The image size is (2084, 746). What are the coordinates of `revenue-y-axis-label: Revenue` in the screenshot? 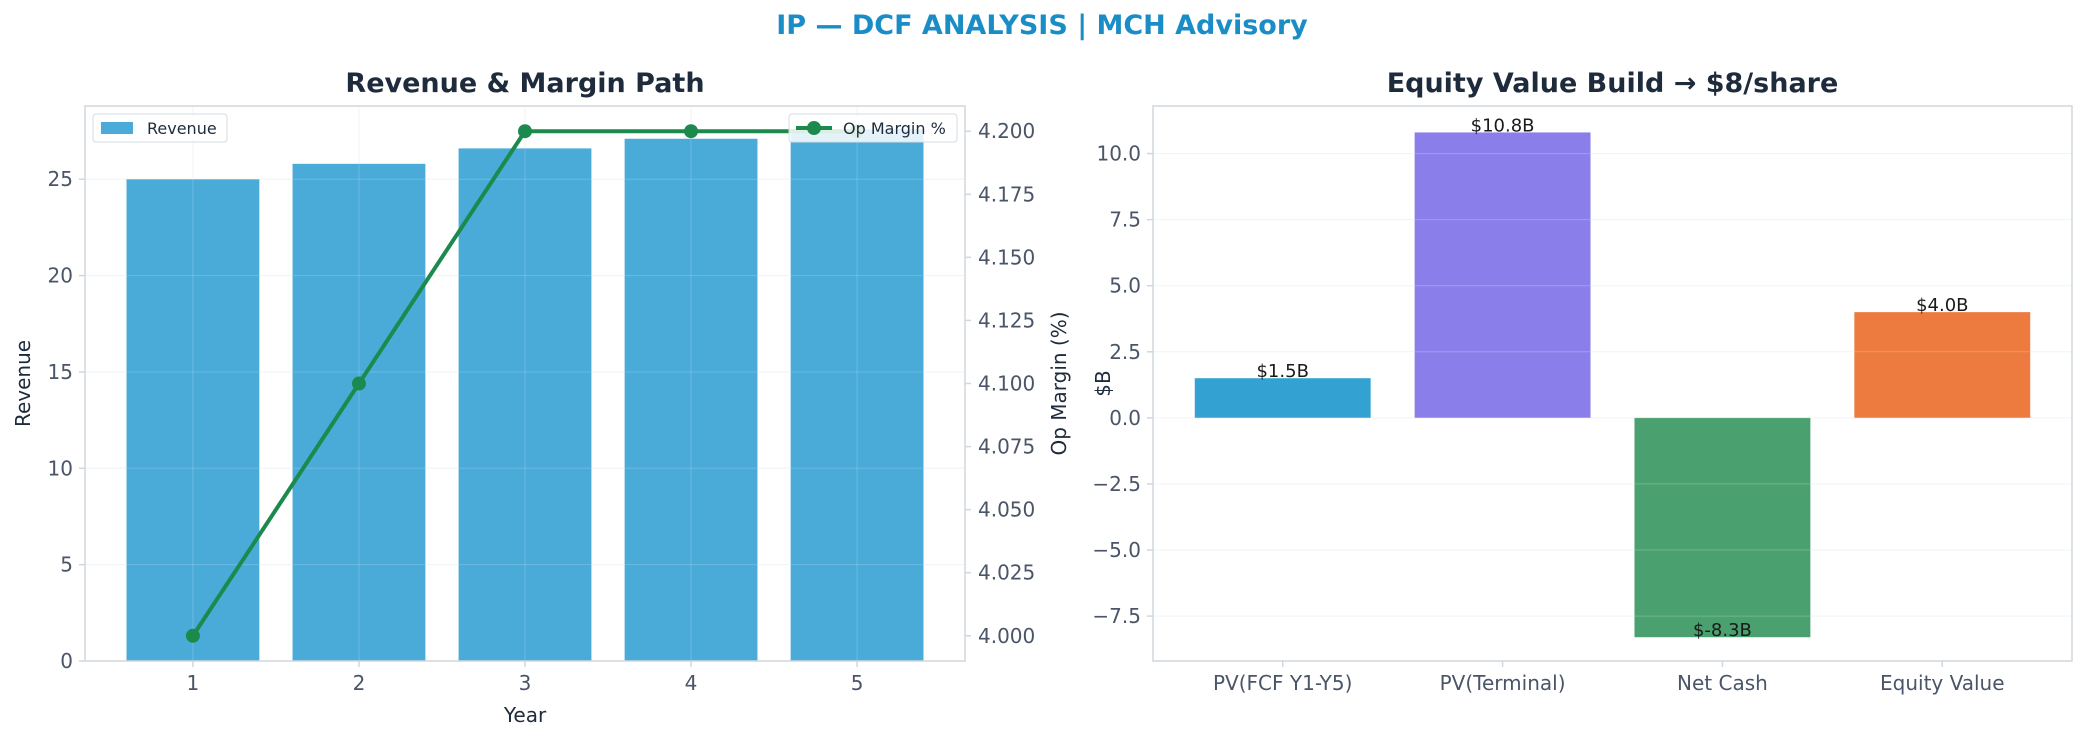 It's located at (23, 383).